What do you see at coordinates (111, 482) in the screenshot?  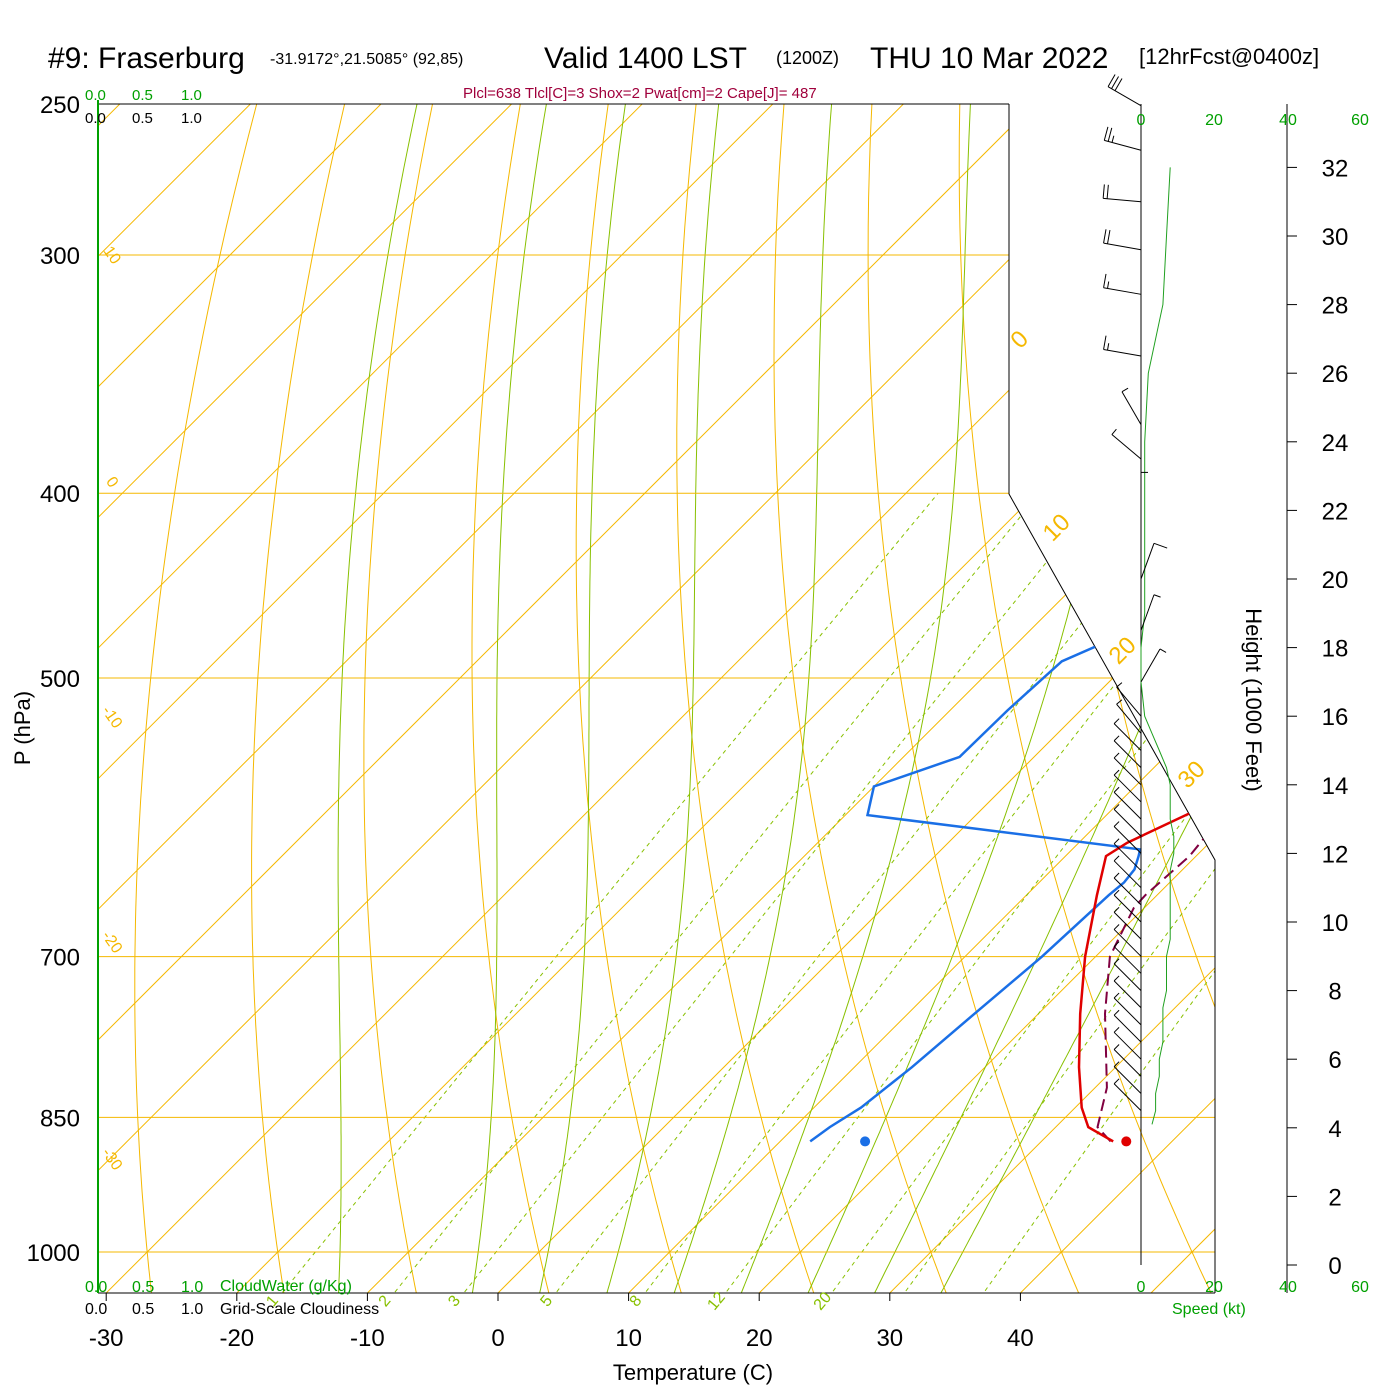 I see `isotherm-label: 0` at bounding box center [111, 482].